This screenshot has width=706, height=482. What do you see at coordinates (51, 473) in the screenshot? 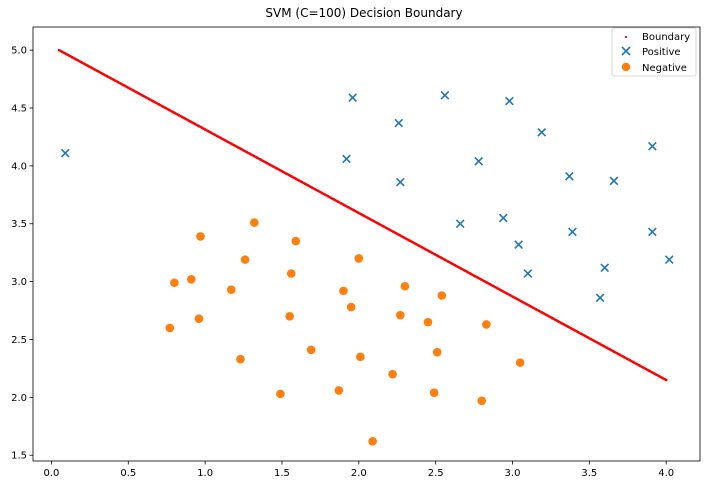
I see `x-tick-label: 0.0` at bounding box center [51, 473].